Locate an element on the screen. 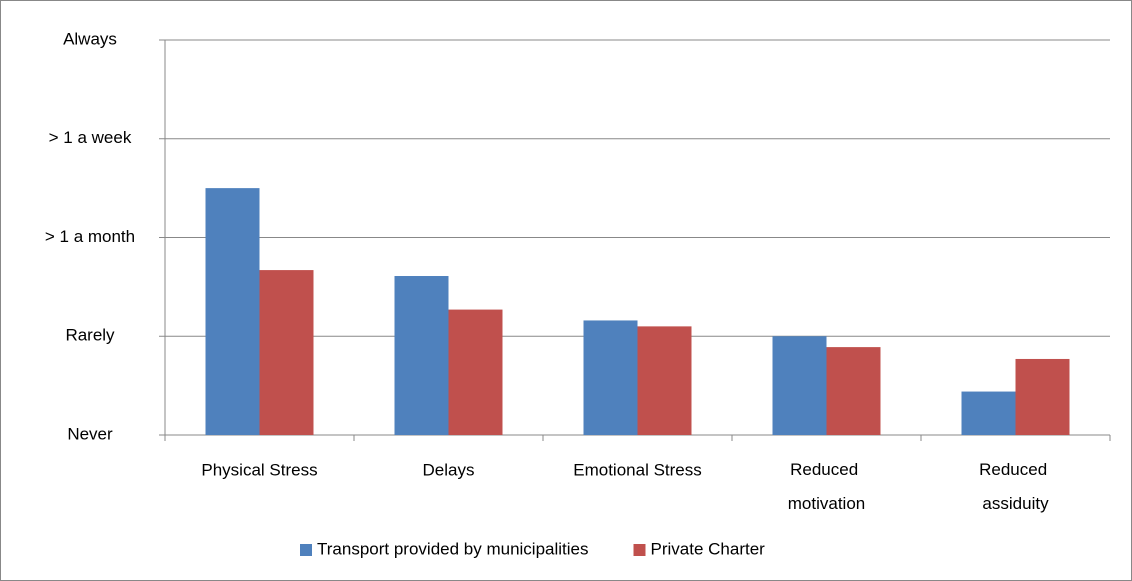 This screenshot has height=581, width=1132. x-tick-label: Delays is located at coordinates (449, 469).